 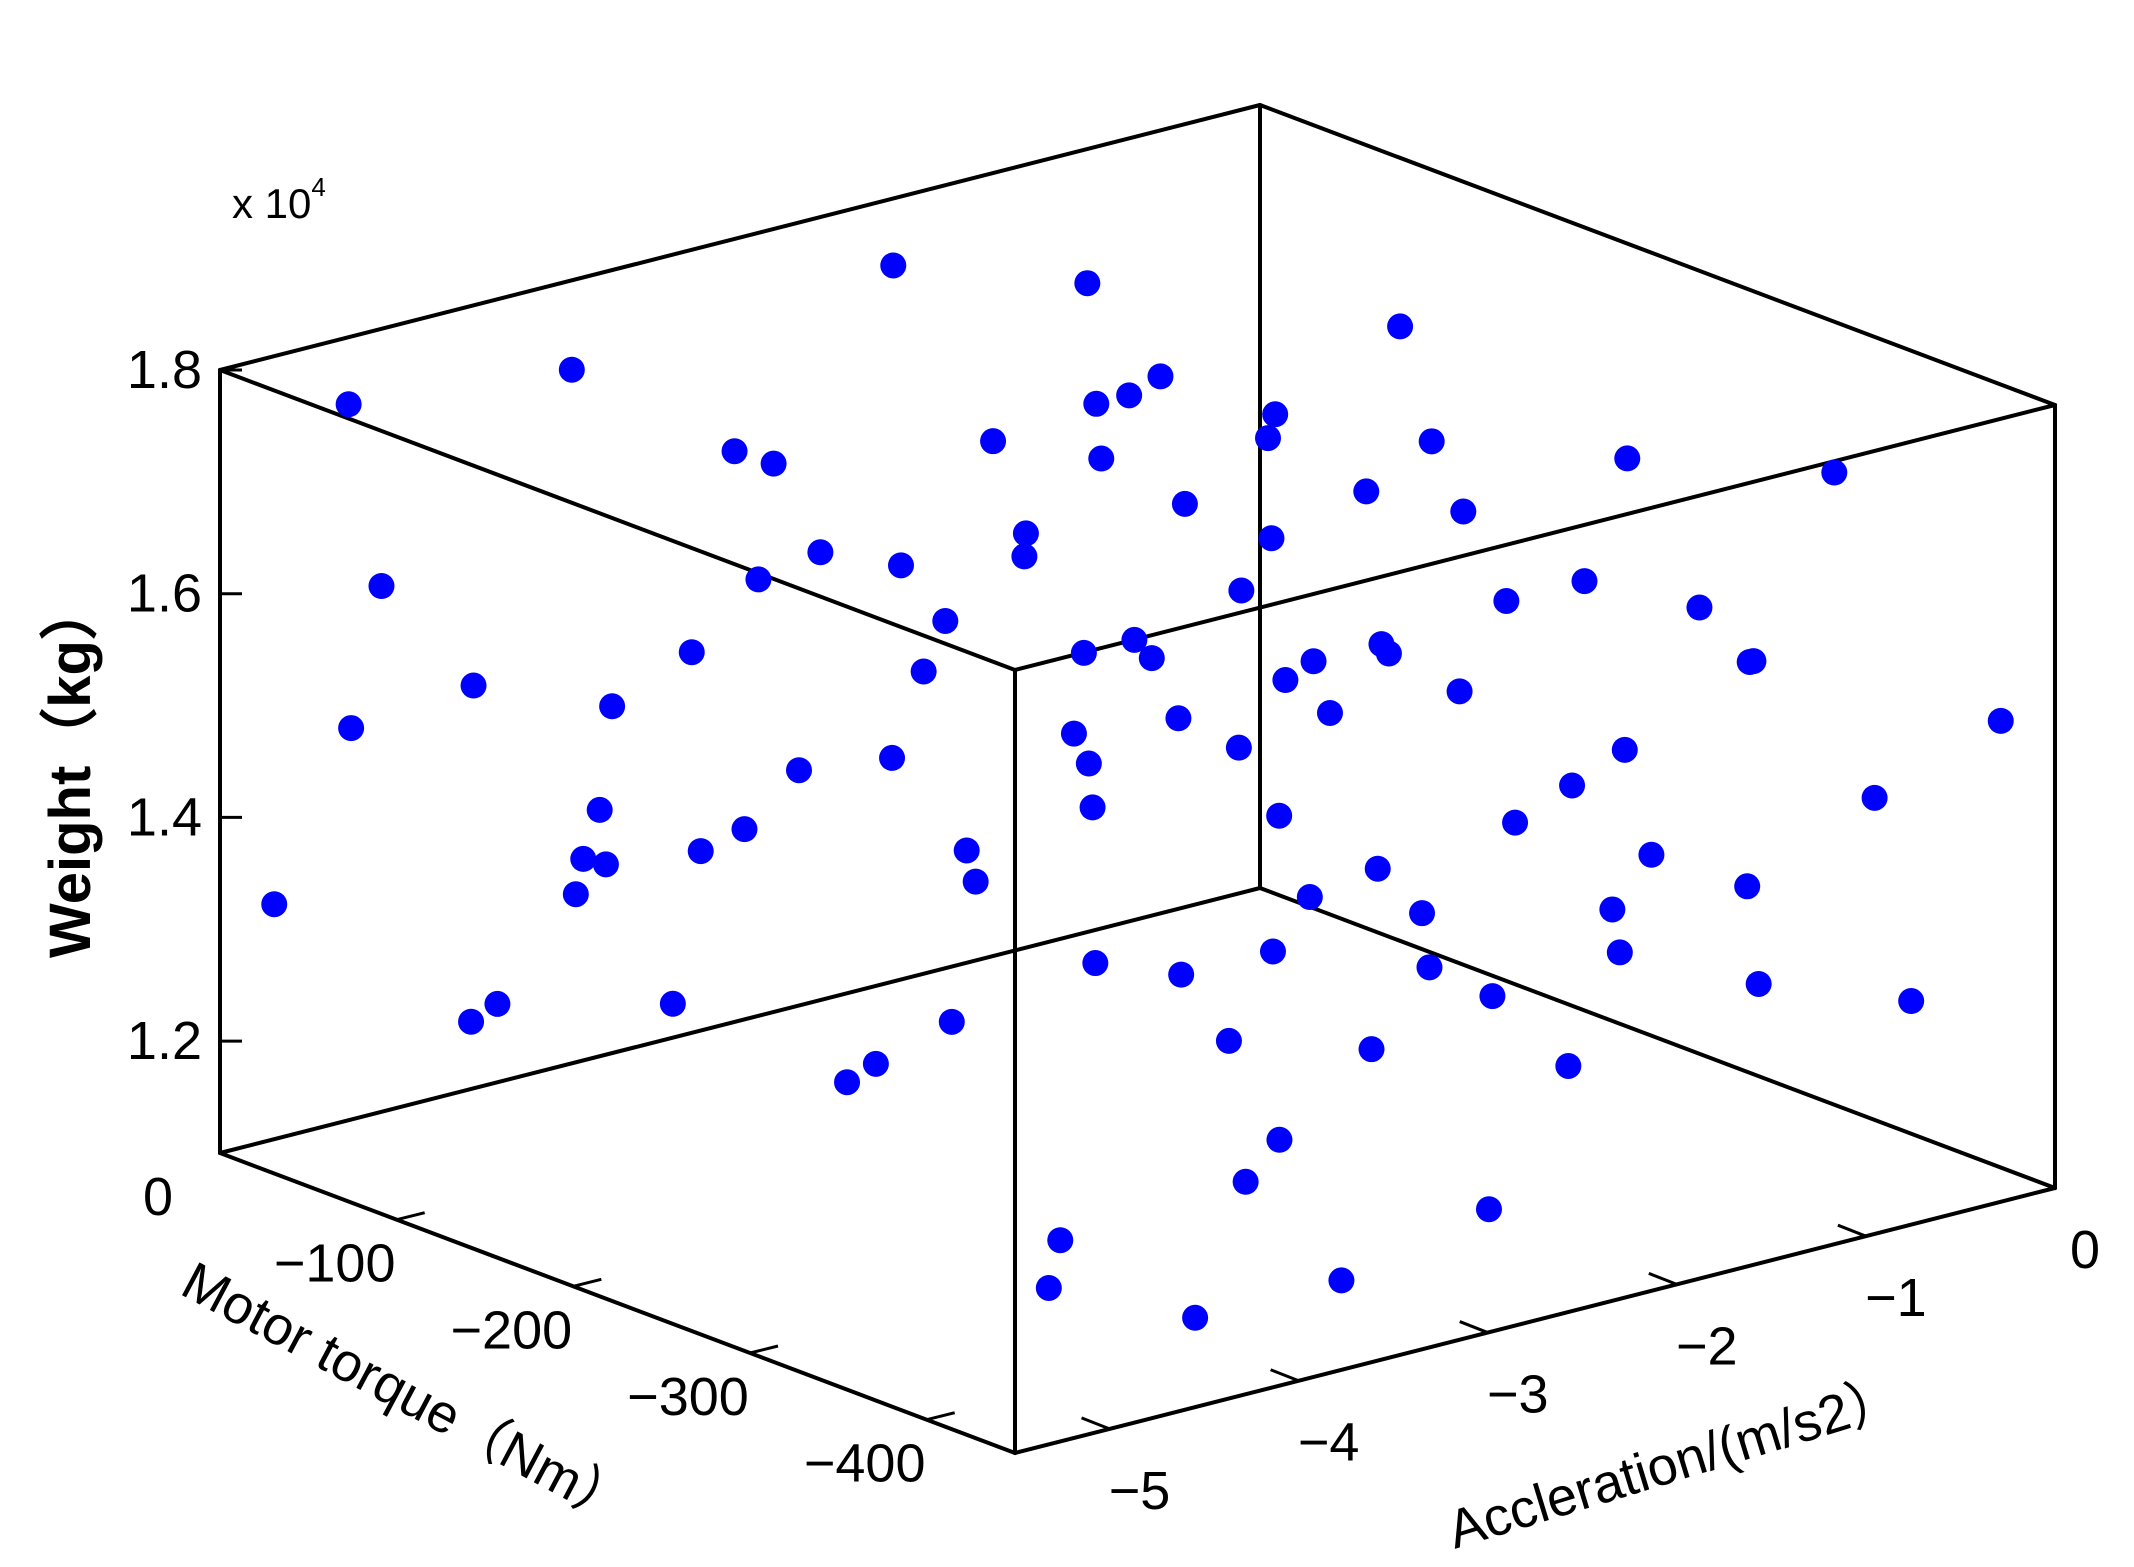 What do you see at coordinates (335, 1264) in the screenshot?
I see `x-tick-label: −100` at bounding box center [335, 1264].